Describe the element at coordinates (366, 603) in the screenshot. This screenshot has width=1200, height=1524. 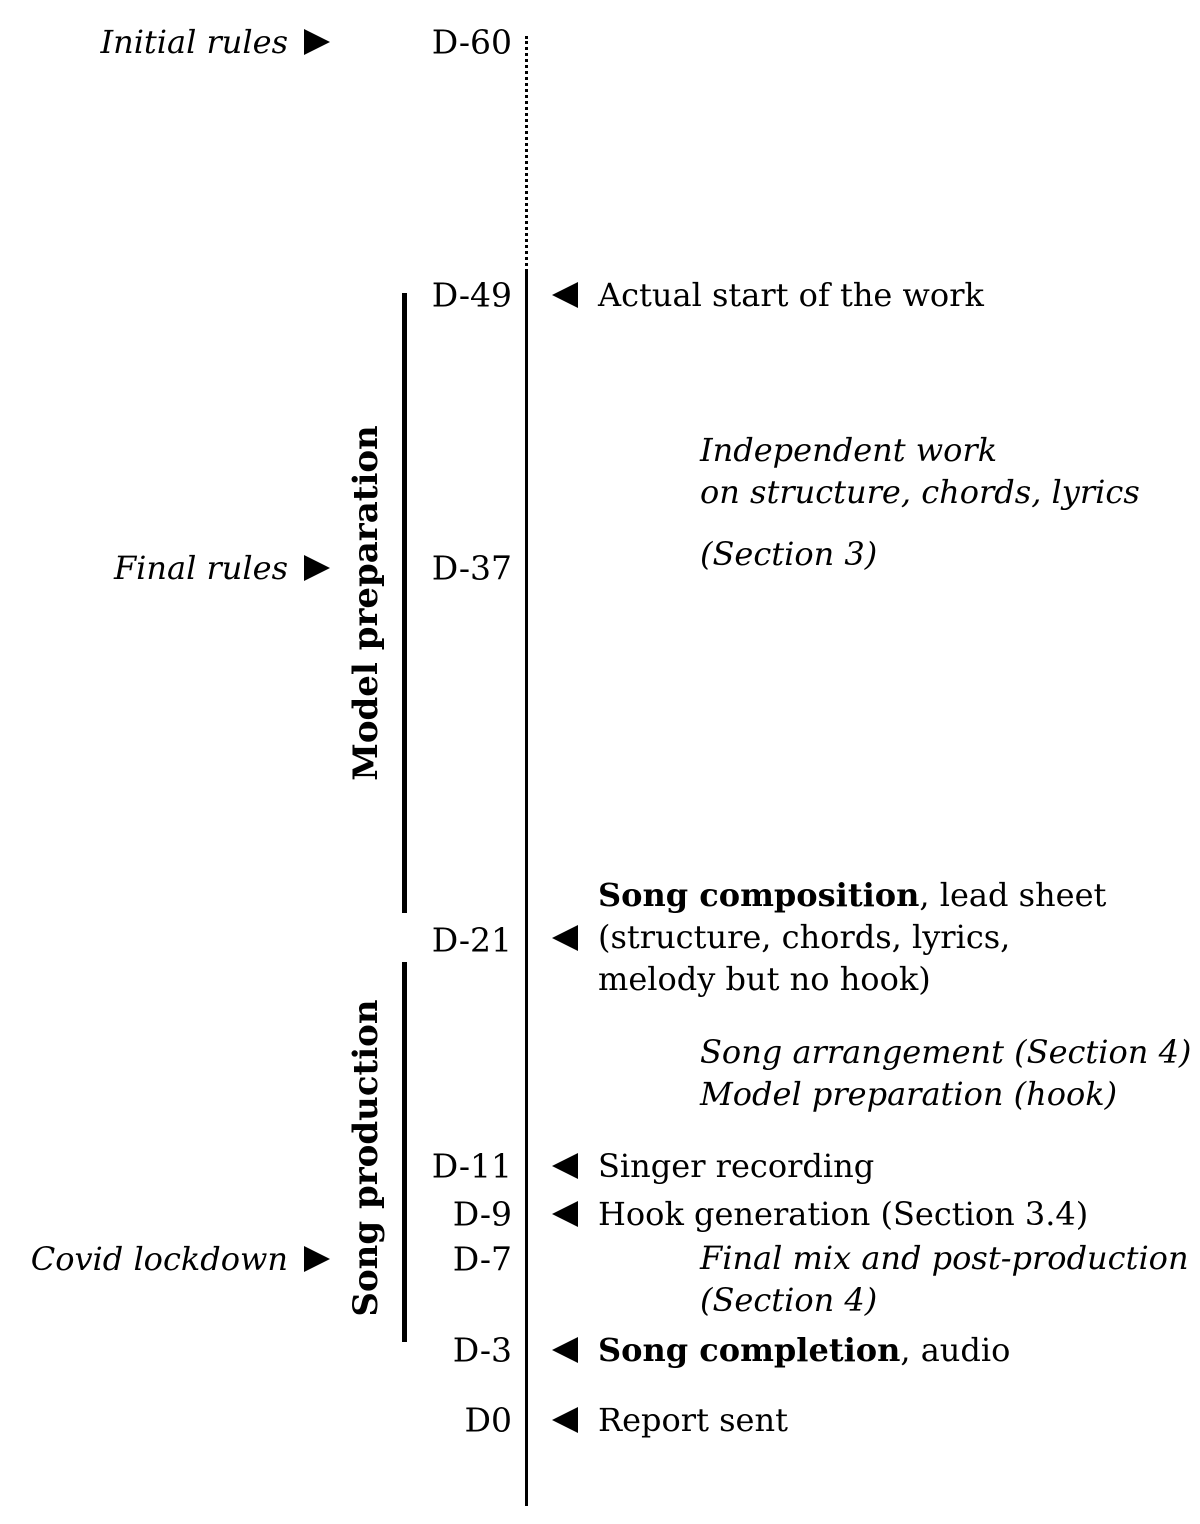
I see `phase-label-model-preparation: Model preparation` at that location.